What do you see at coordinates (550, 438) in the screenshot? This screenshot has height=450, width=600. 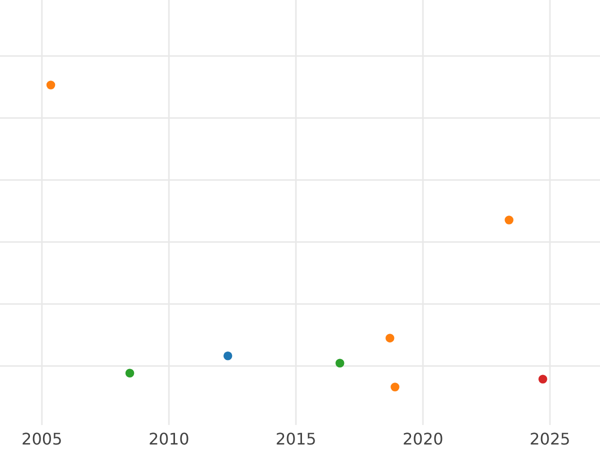 I see `x-tick-label: 2025` at bounding box center [550, 438].